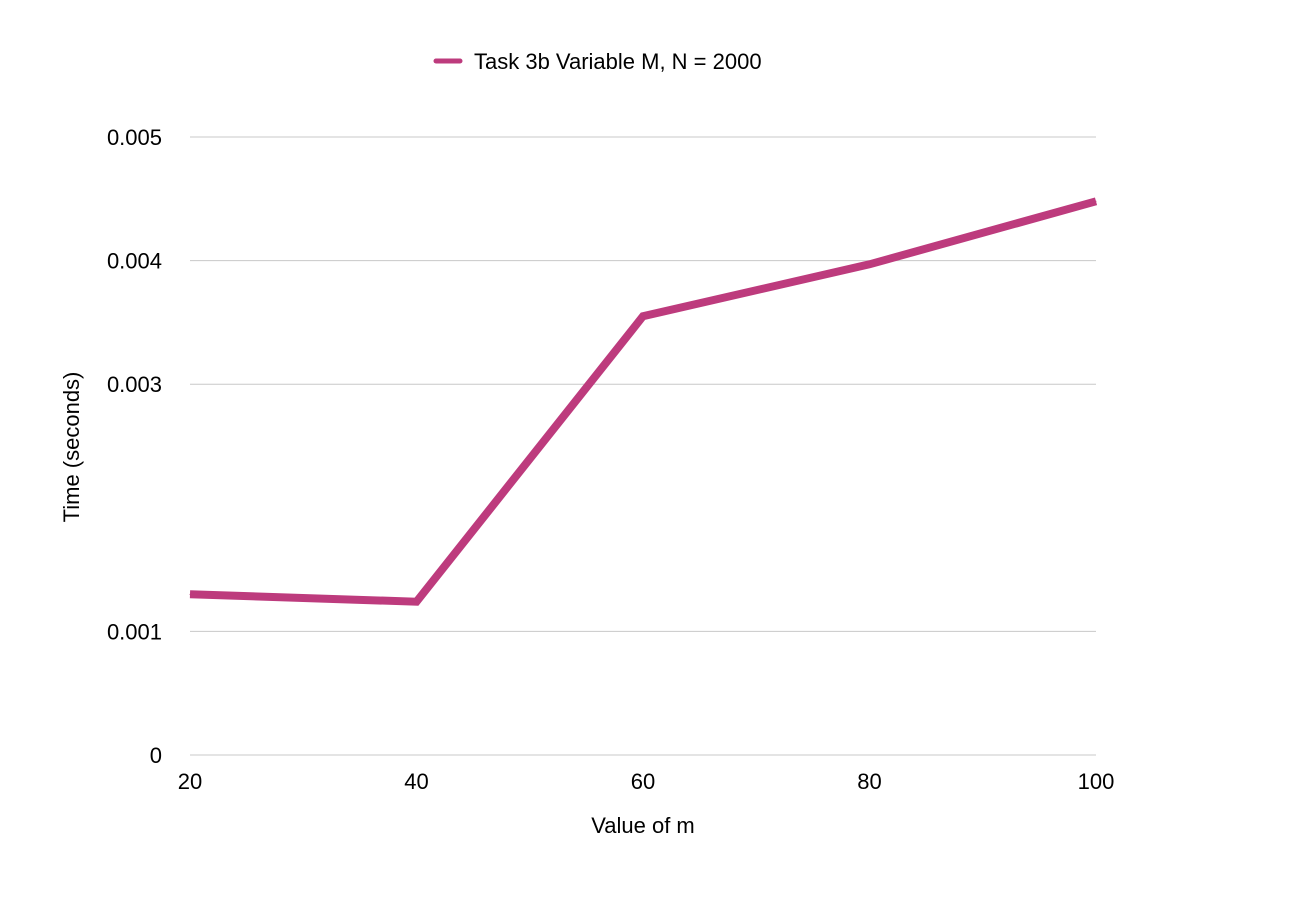 The image size is (1300, 900). I want to click on y-tick-label: 0.004, so click(134, 261).